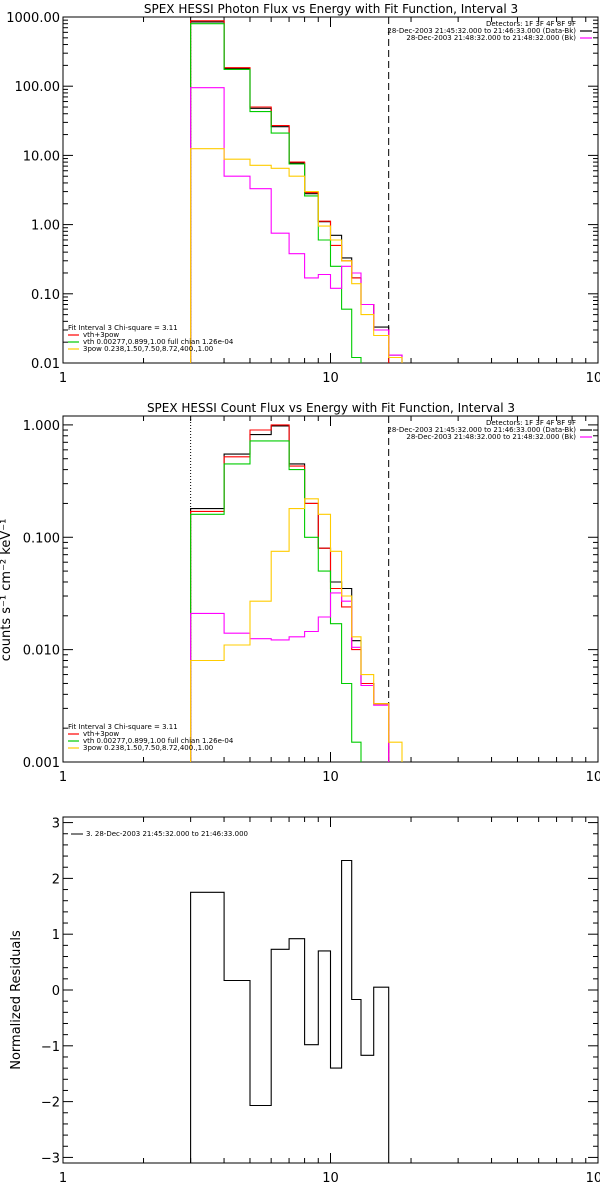 The width and height of the screenshot is (600, 1200). Describe the element at coordinates (330, 1178) in the screenshot. I see `residuals-x-tick-label: 10` at that location.